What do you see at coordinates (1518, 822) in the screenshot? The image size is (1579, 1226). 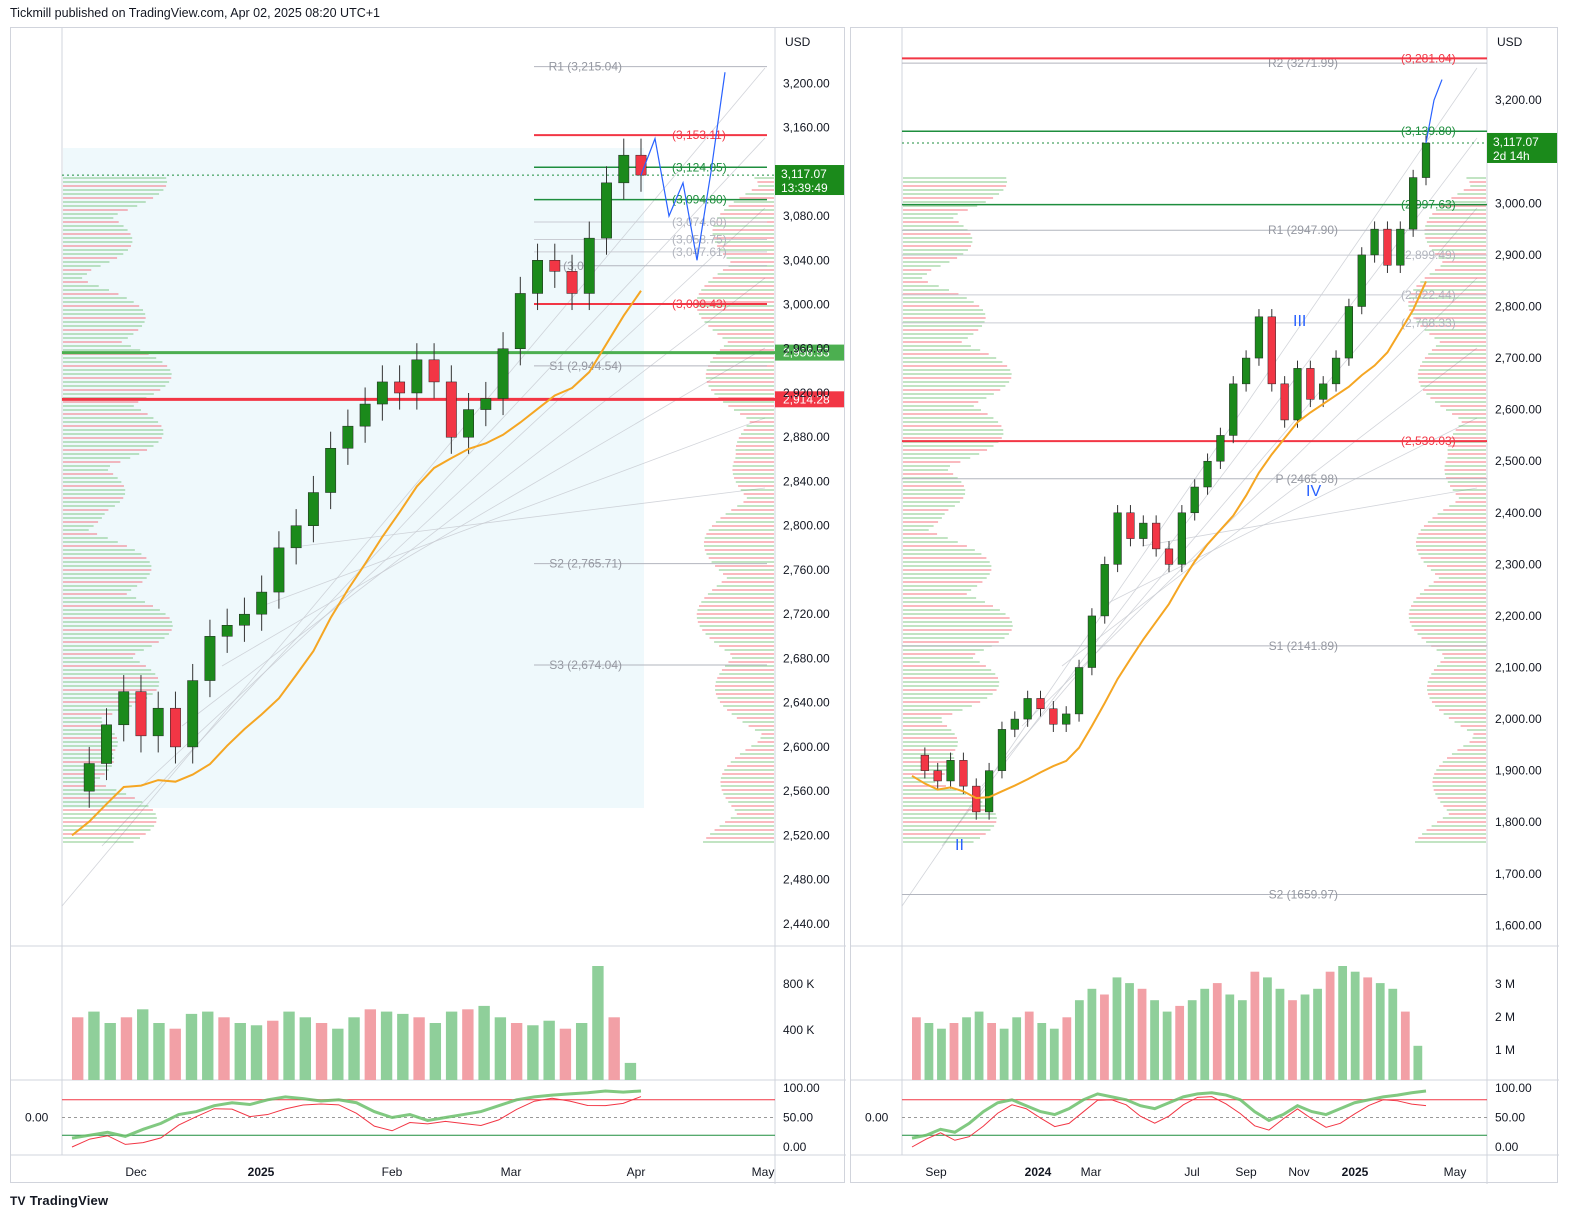 I see `price-tick-label: 1,800.00` at bounding box center [1518, 822].